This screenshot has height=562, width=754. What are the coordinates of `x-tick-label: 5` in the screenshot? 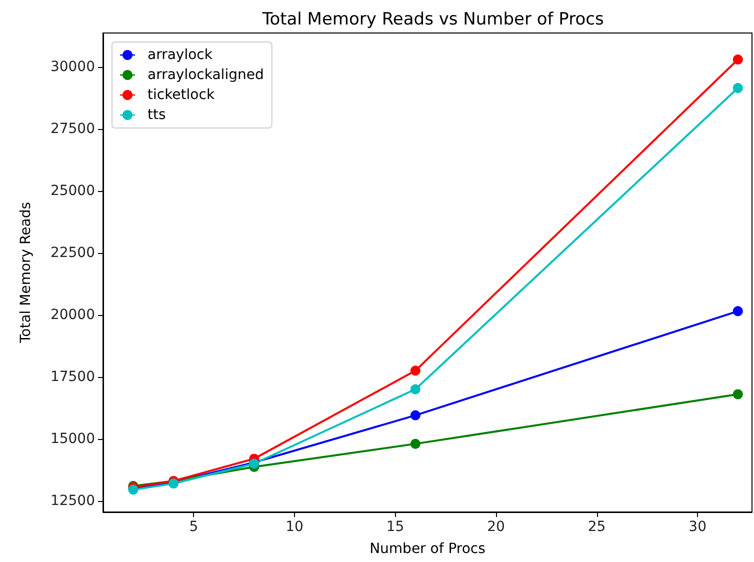 It's located at (193, 527).